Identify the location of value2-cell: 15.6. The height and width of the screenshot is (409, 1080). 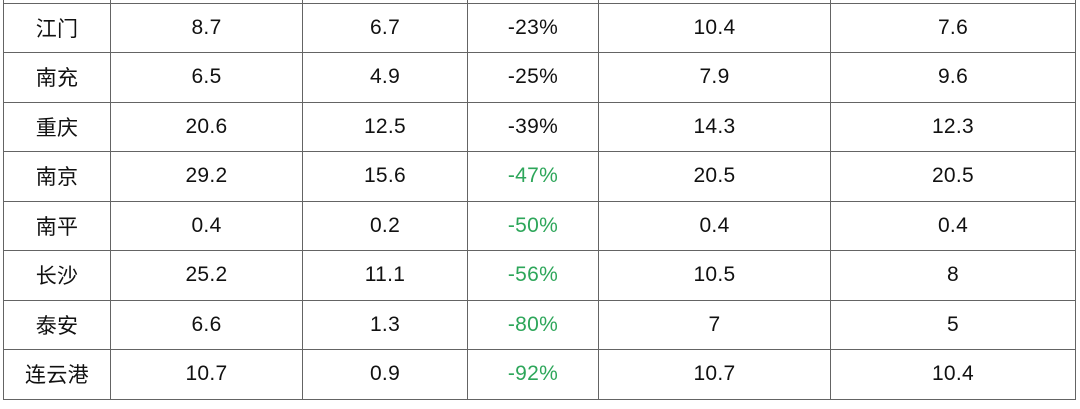
(385, 176).